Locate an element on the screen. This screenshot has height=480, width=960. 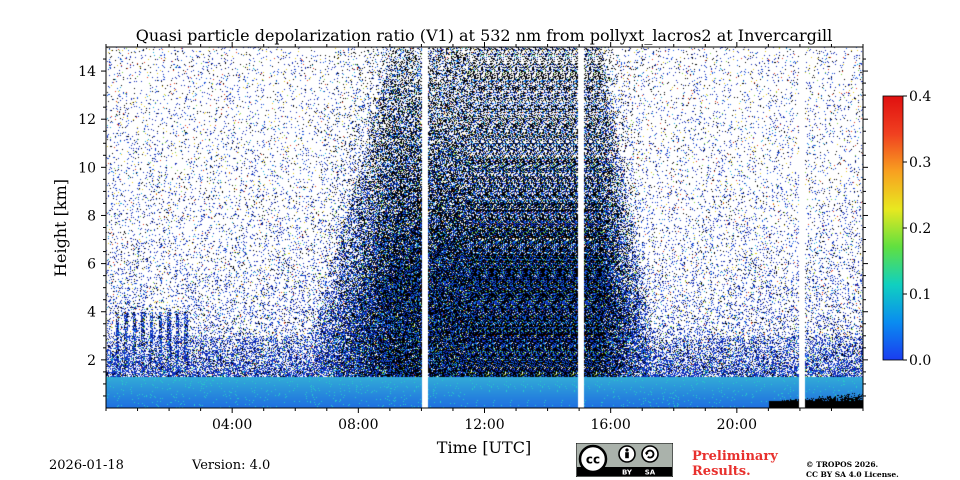
x-tick-label: 04:00 is located at coordinates (232, 425).